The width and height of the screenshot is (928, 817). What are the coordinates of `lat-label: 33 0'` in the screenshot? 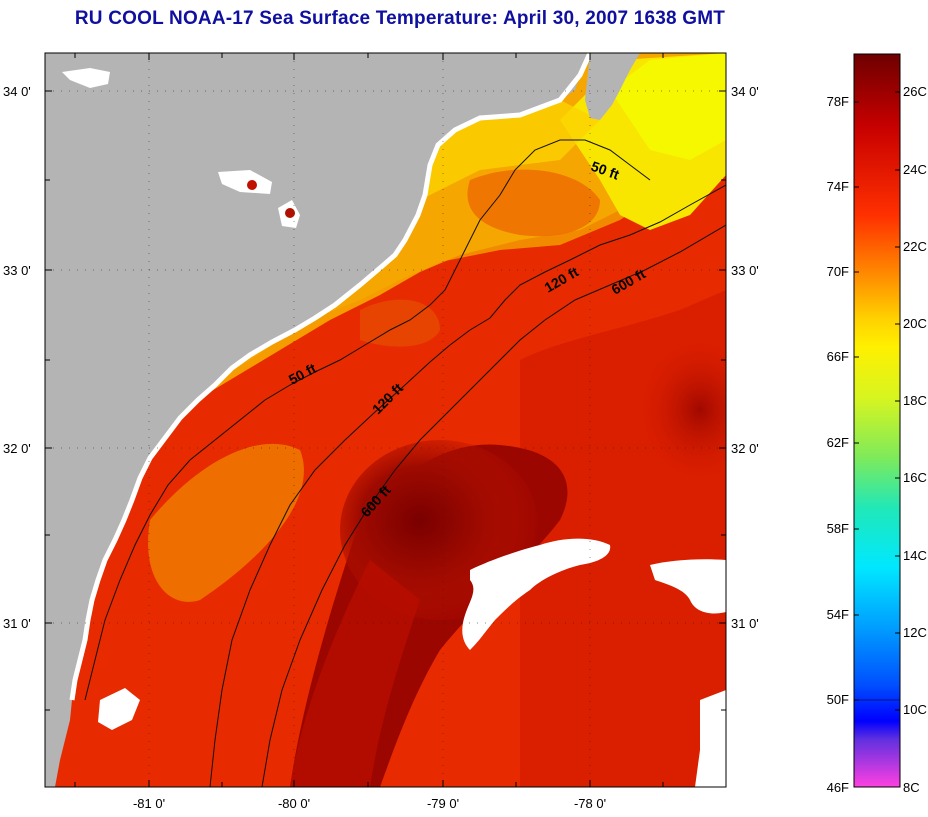 It's located at (17, 270).